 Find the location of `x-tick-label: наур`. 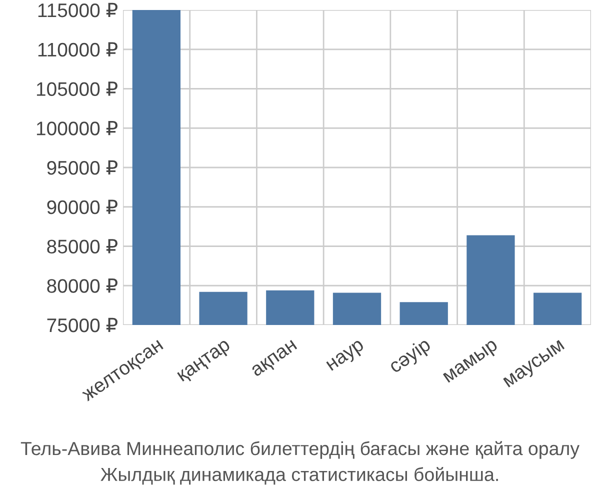

x-tick-label: наур is located at coordinates (346, 357).